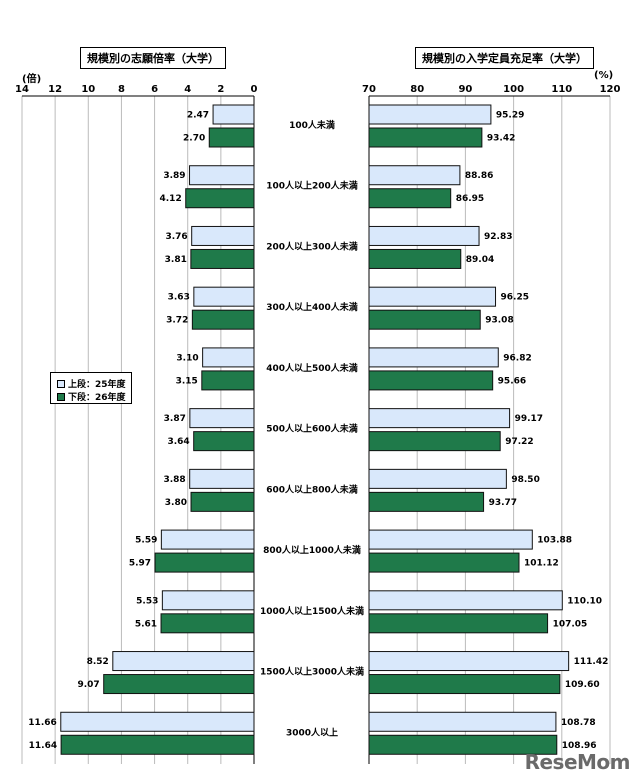  I want to click on right-data-label: 103.88, so click(554, 541).